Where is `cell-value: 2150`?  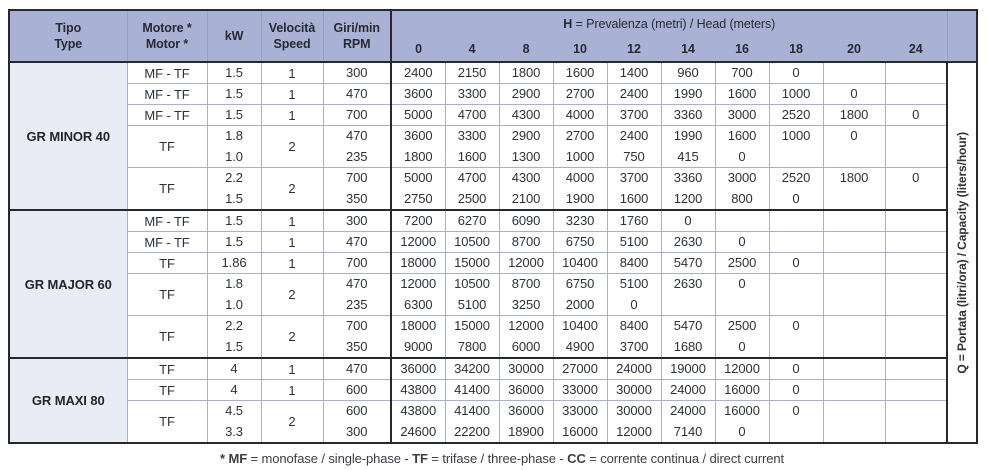 cell-value: 2150 is located at coordinates (472, 72).